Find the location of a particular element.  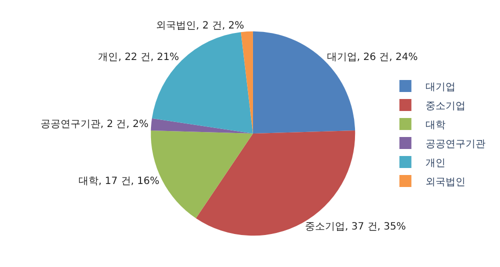

data-label: 외국법인, 2 건, 2% is located at coordinates (200, 26).